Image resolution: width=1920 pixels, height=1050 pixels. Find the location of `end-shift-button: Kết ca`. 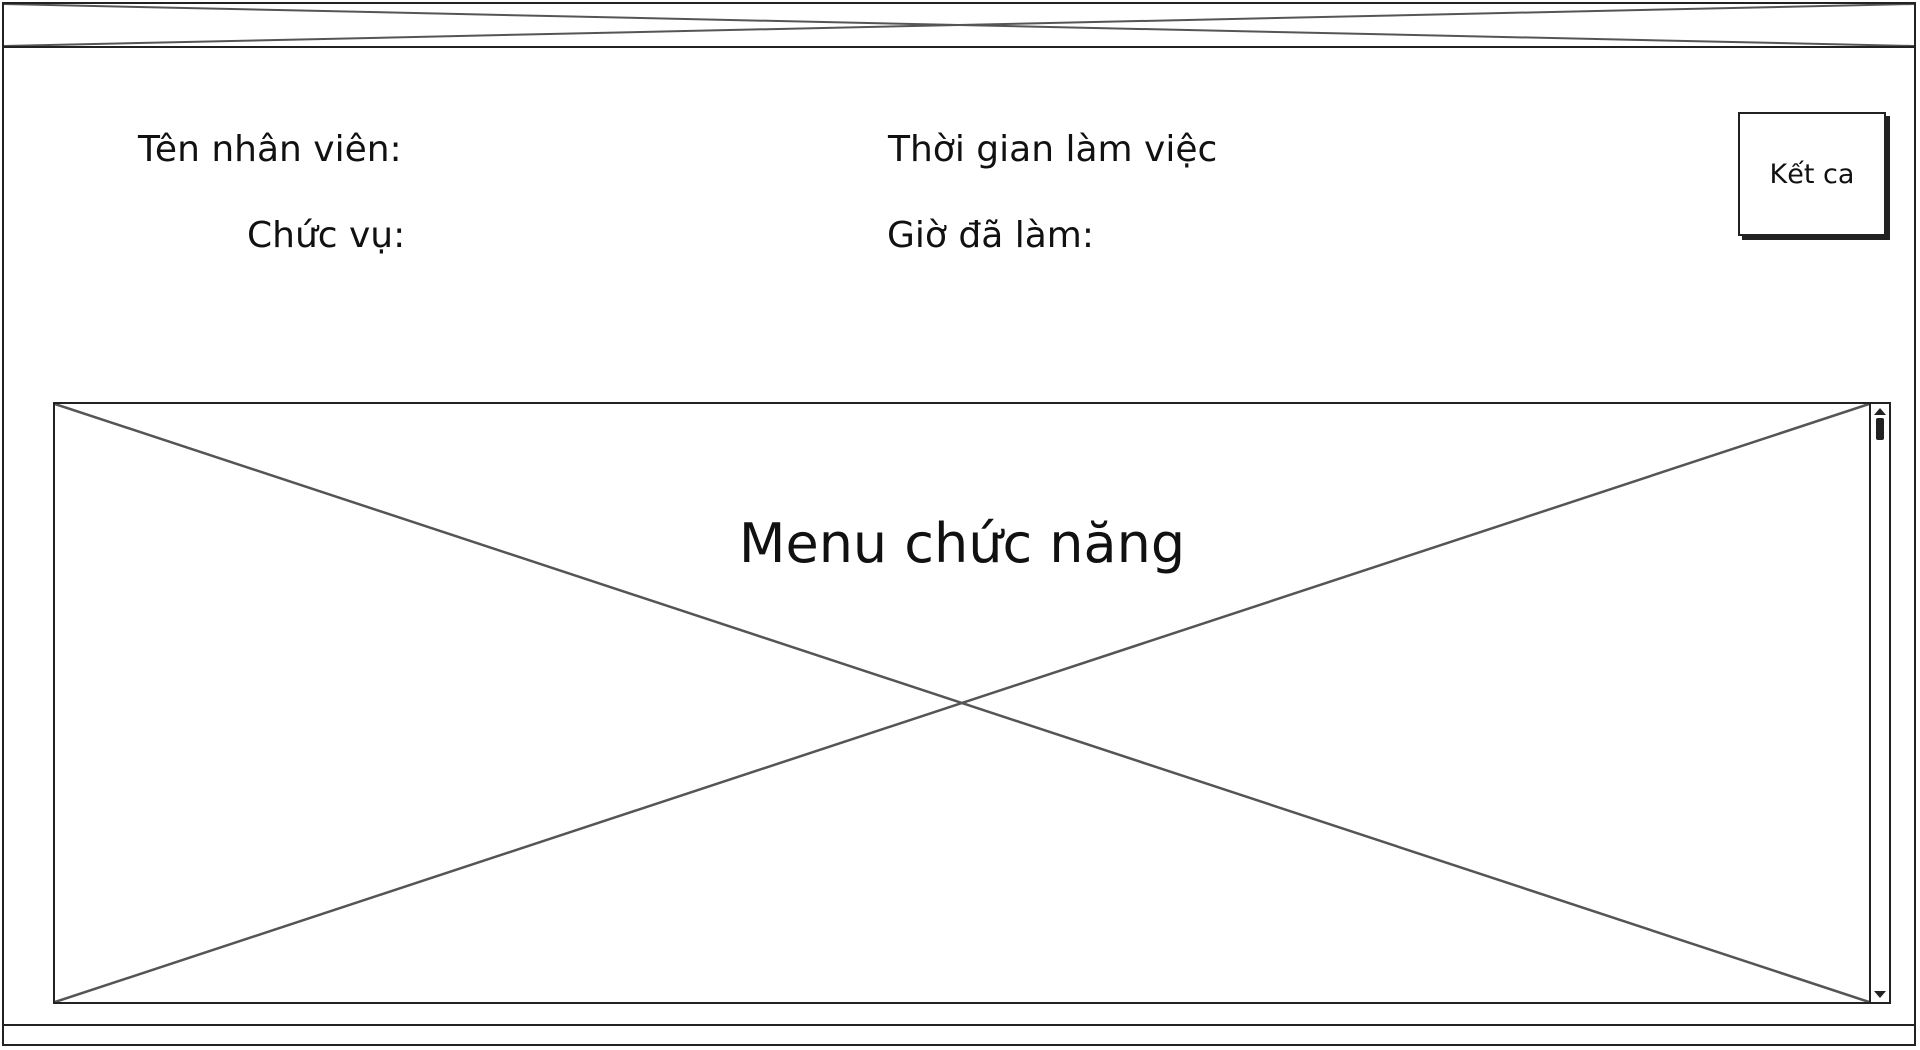

end-shift-button: Kết ca is located at coordinates (1812, 174).